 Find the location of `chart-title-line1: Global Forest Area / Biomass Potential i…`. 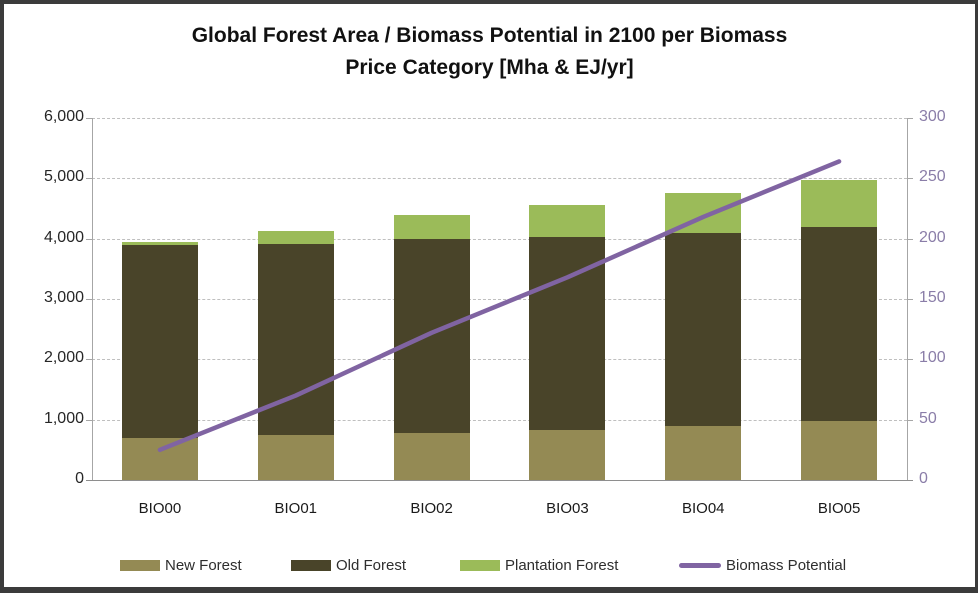

chart-title-line1: Global Forest Area / Biomass Potential i… is located at coordinates (489, 35).